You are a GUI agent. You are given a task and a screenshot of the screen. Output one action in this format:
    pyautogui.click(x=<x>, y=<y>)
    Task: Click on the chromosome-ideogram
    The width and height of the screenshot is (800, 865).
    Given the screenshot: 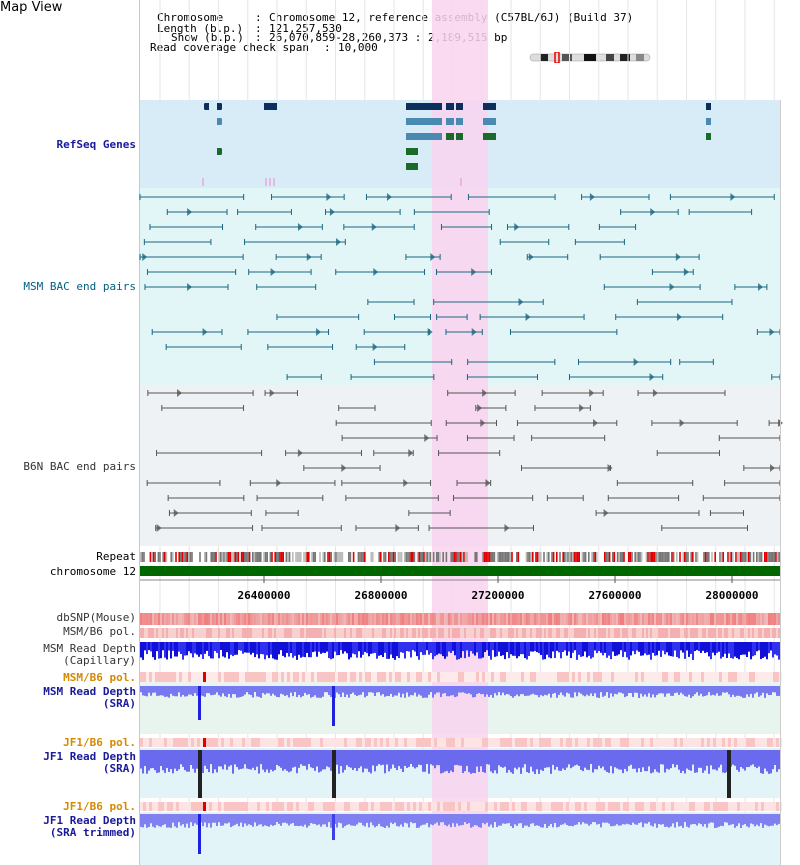 What is the action you would take?
    pyautogui.click(x=590, y=57)
    